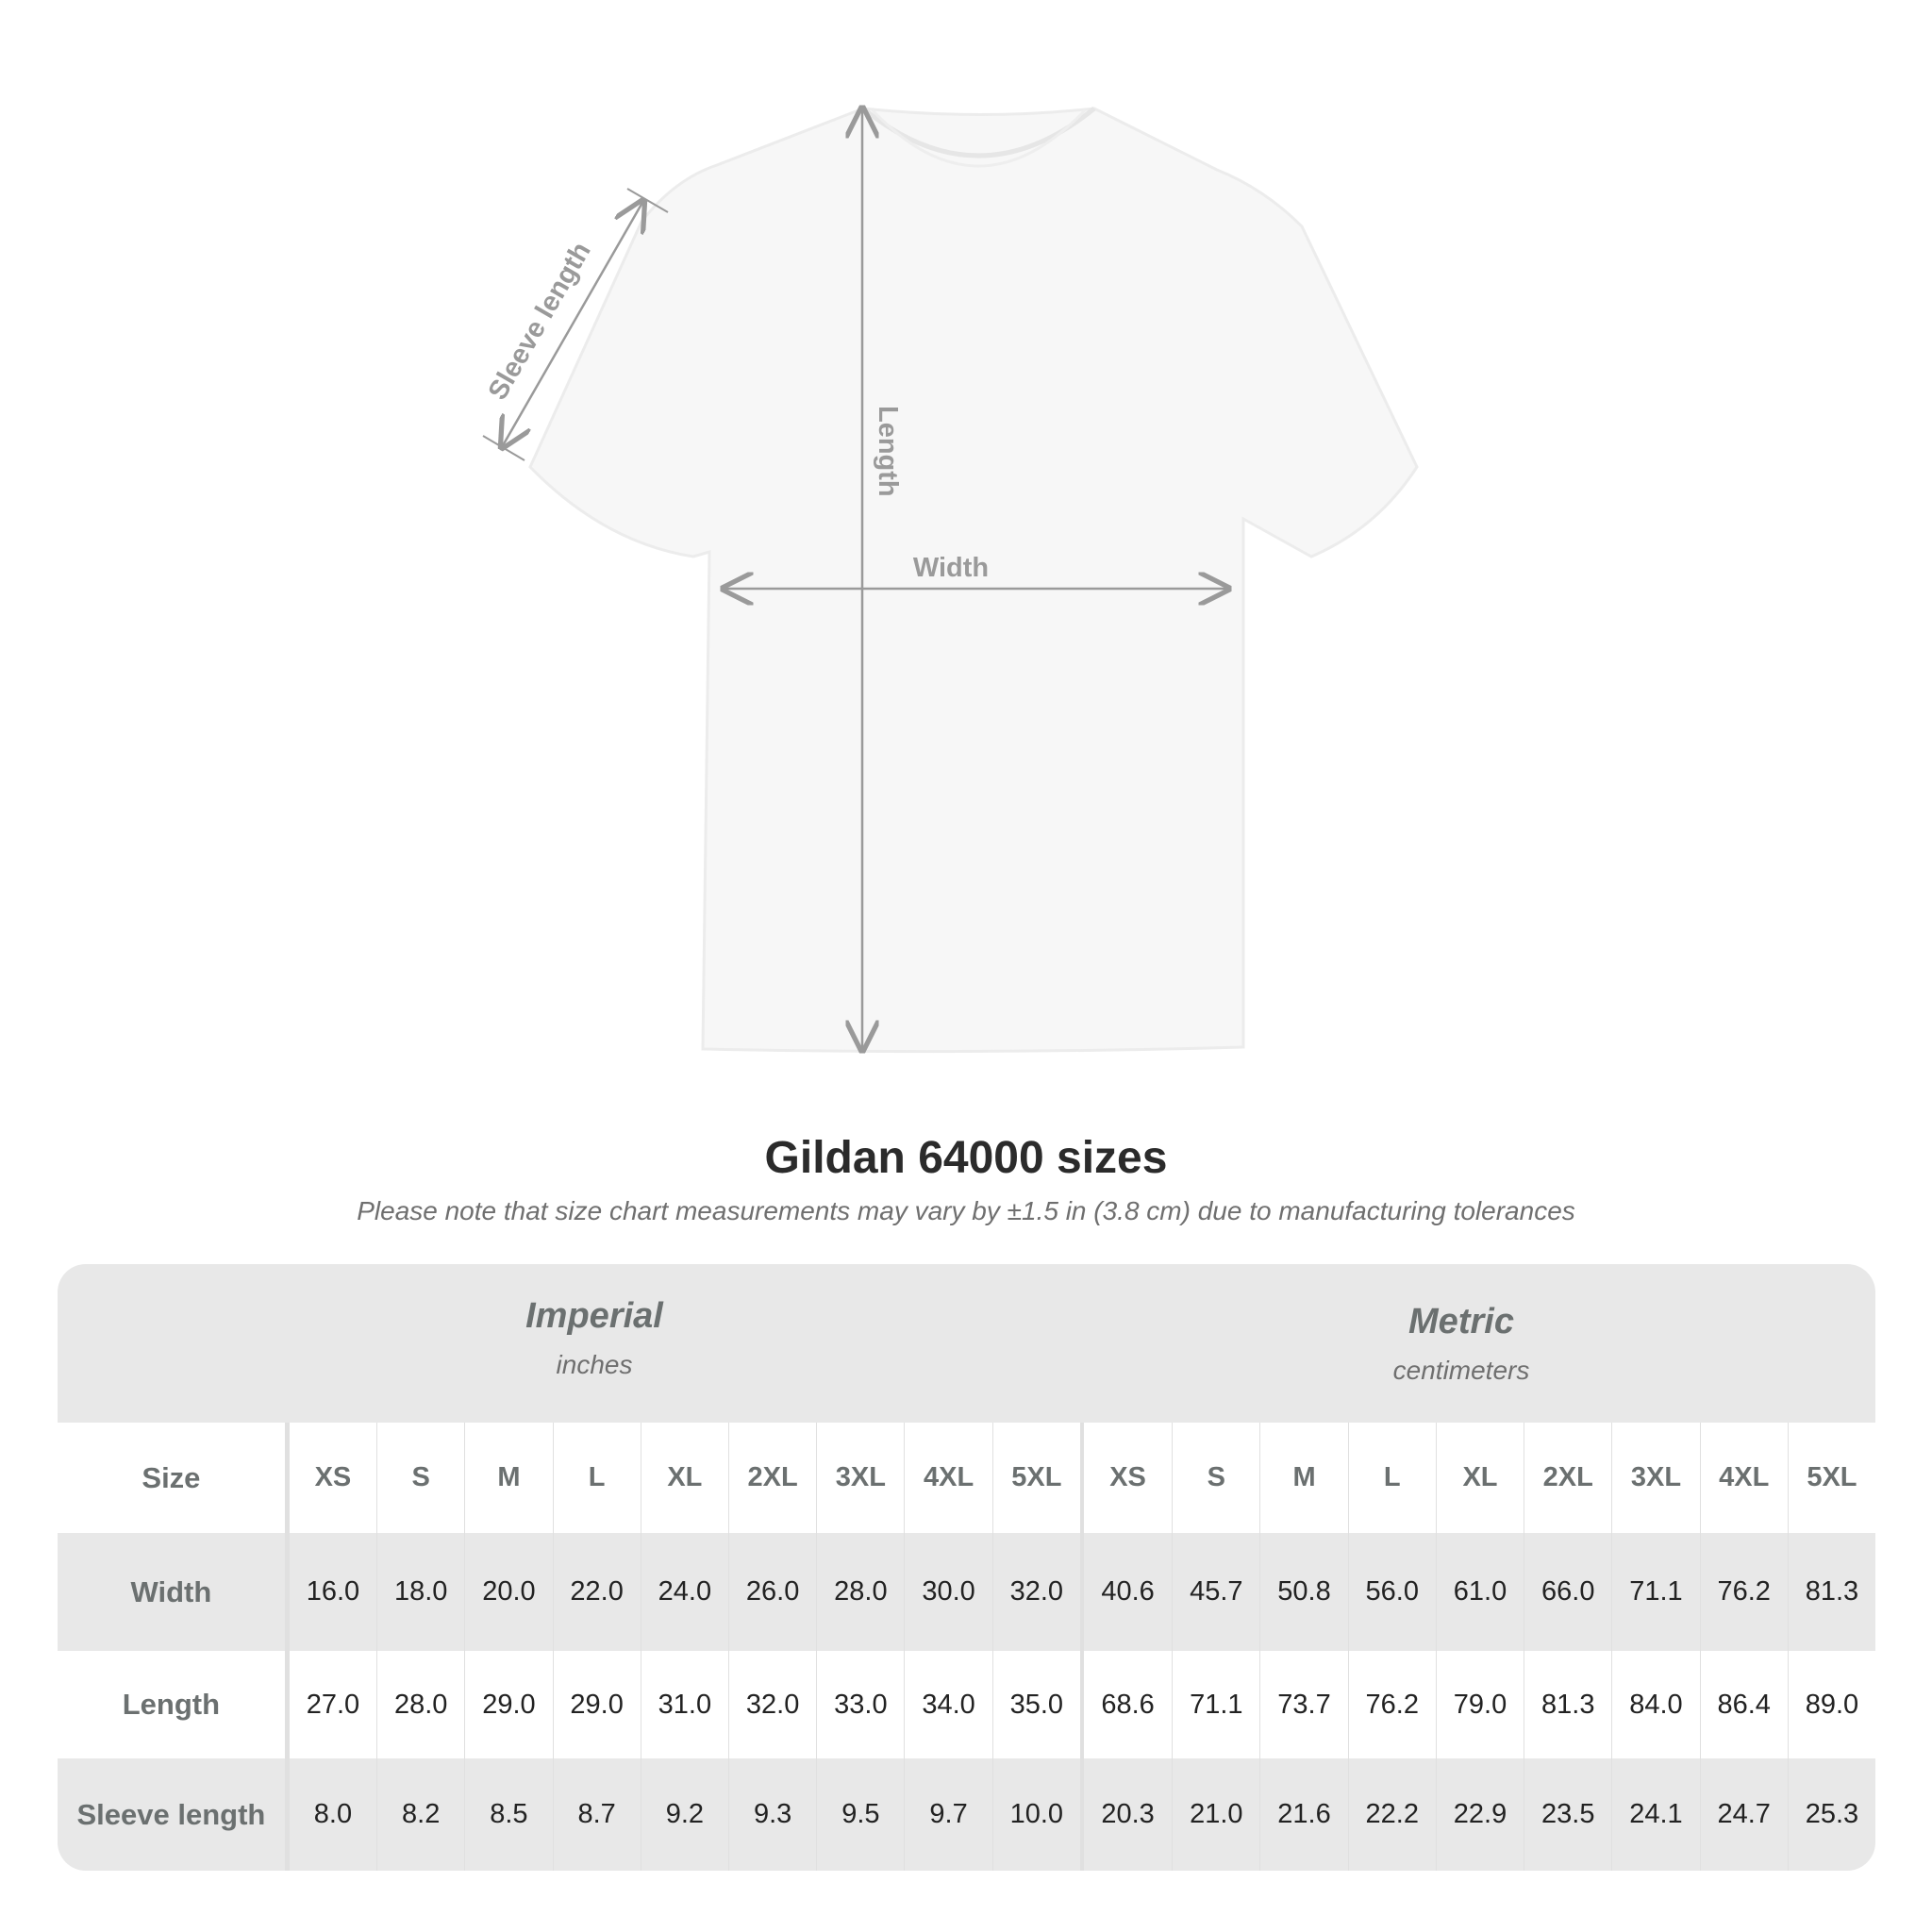  Describe the element at coordinates (888, 451) in the screenshot. I see `length-label: Length` at that location.